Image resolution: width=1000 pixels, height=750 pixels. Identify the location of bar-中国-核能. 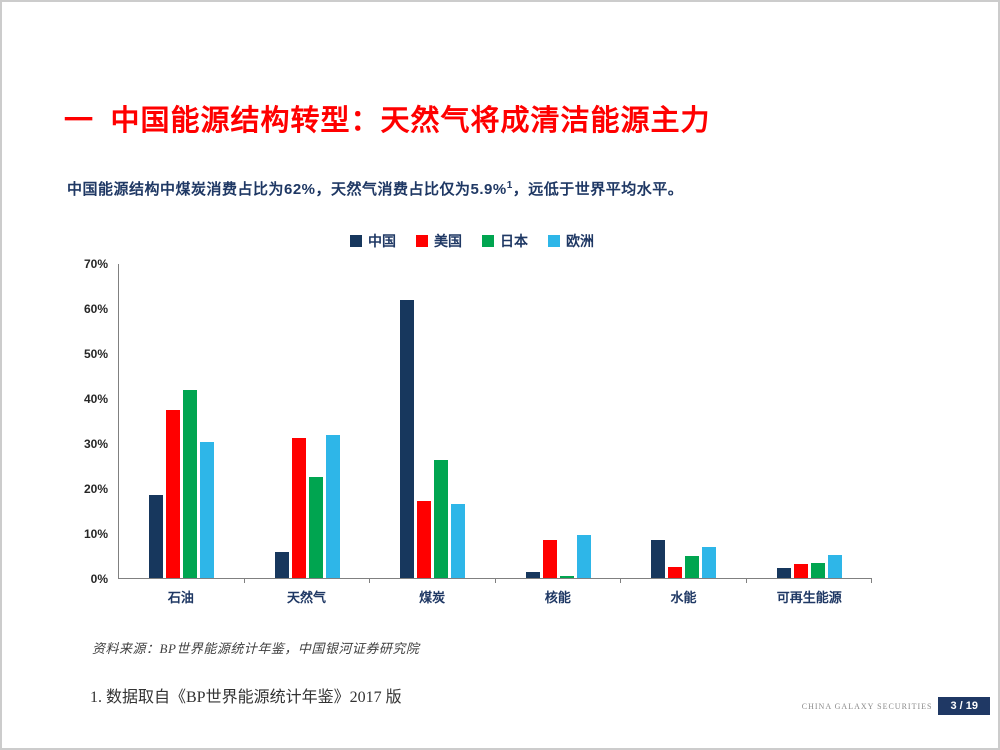
(532, 575).